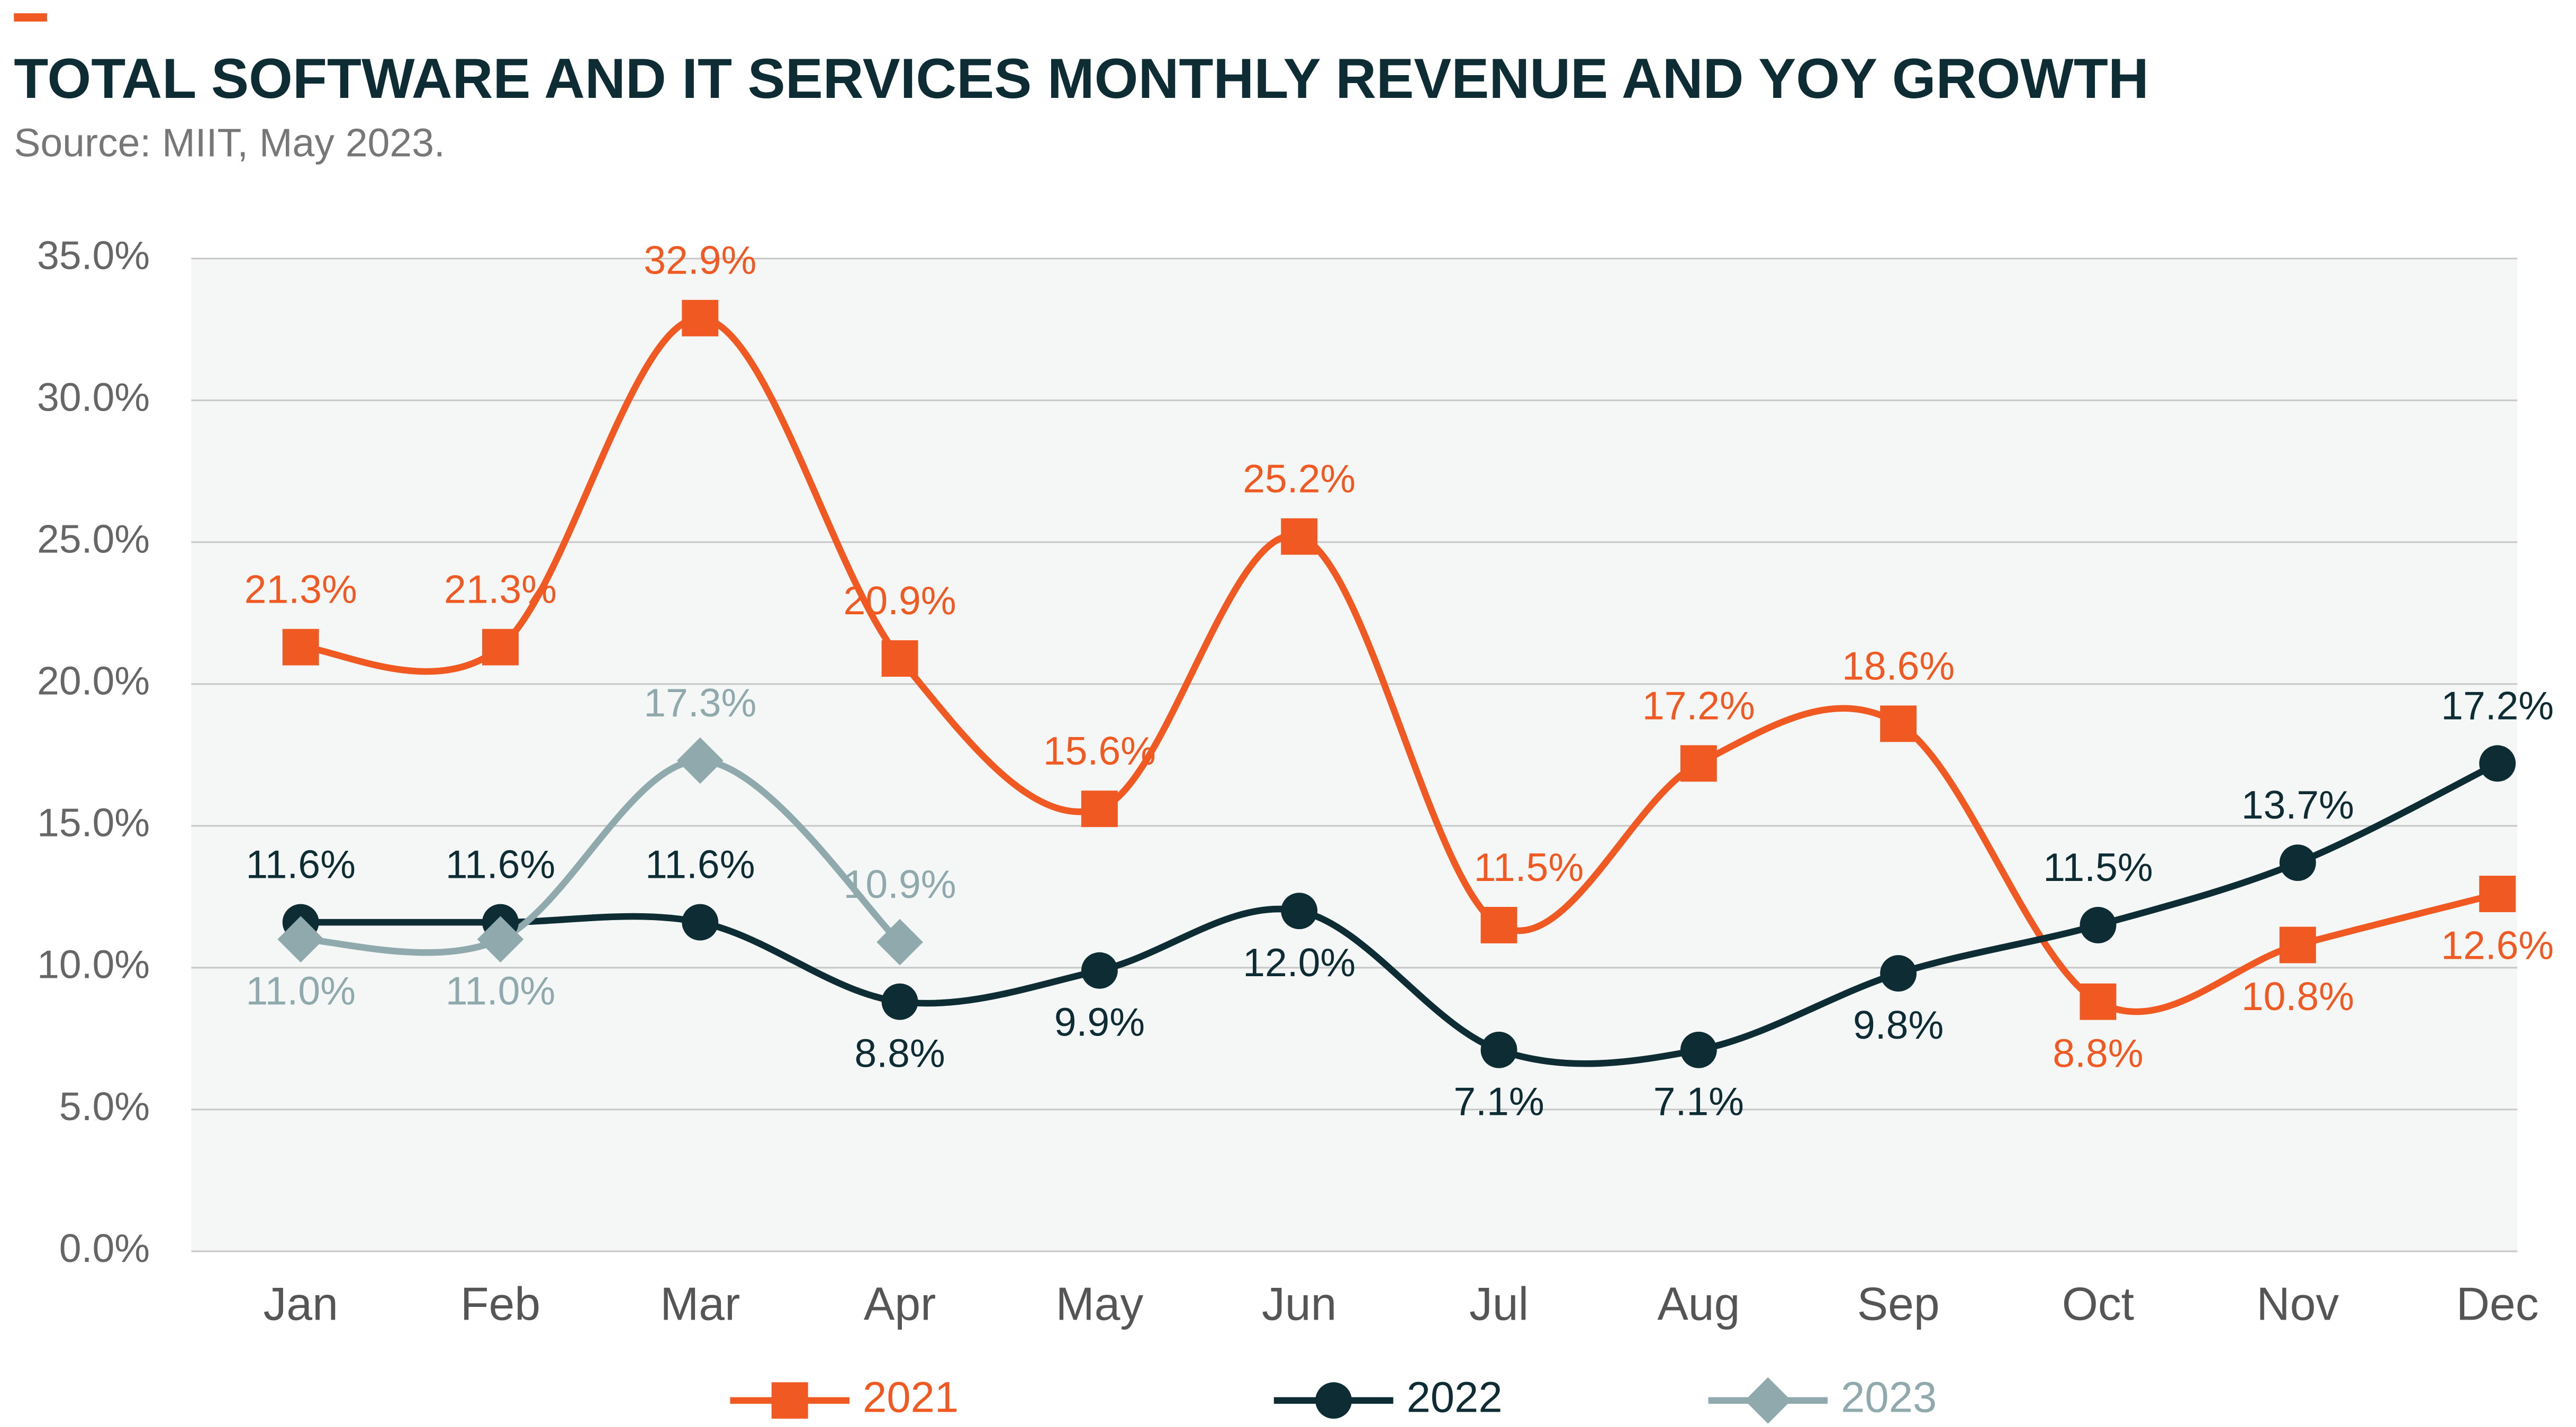 The image size is (2576, 1427). I want to click on legend-label: 2022, so click(1454, 1397).